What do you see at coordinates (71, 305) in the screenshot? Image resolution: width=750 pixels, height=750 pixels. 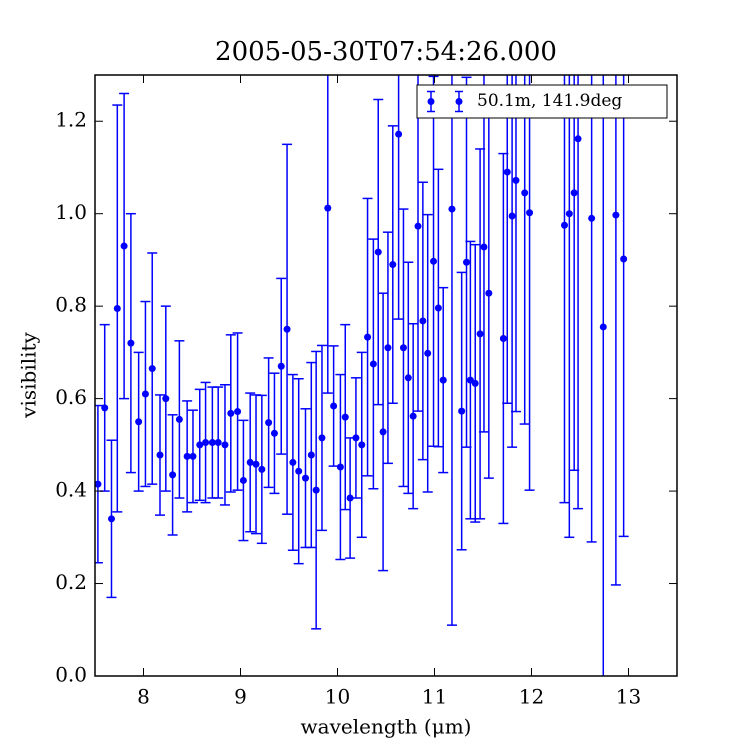 I see `y-tick-label: 0.8` at bounding box center [71, 305].